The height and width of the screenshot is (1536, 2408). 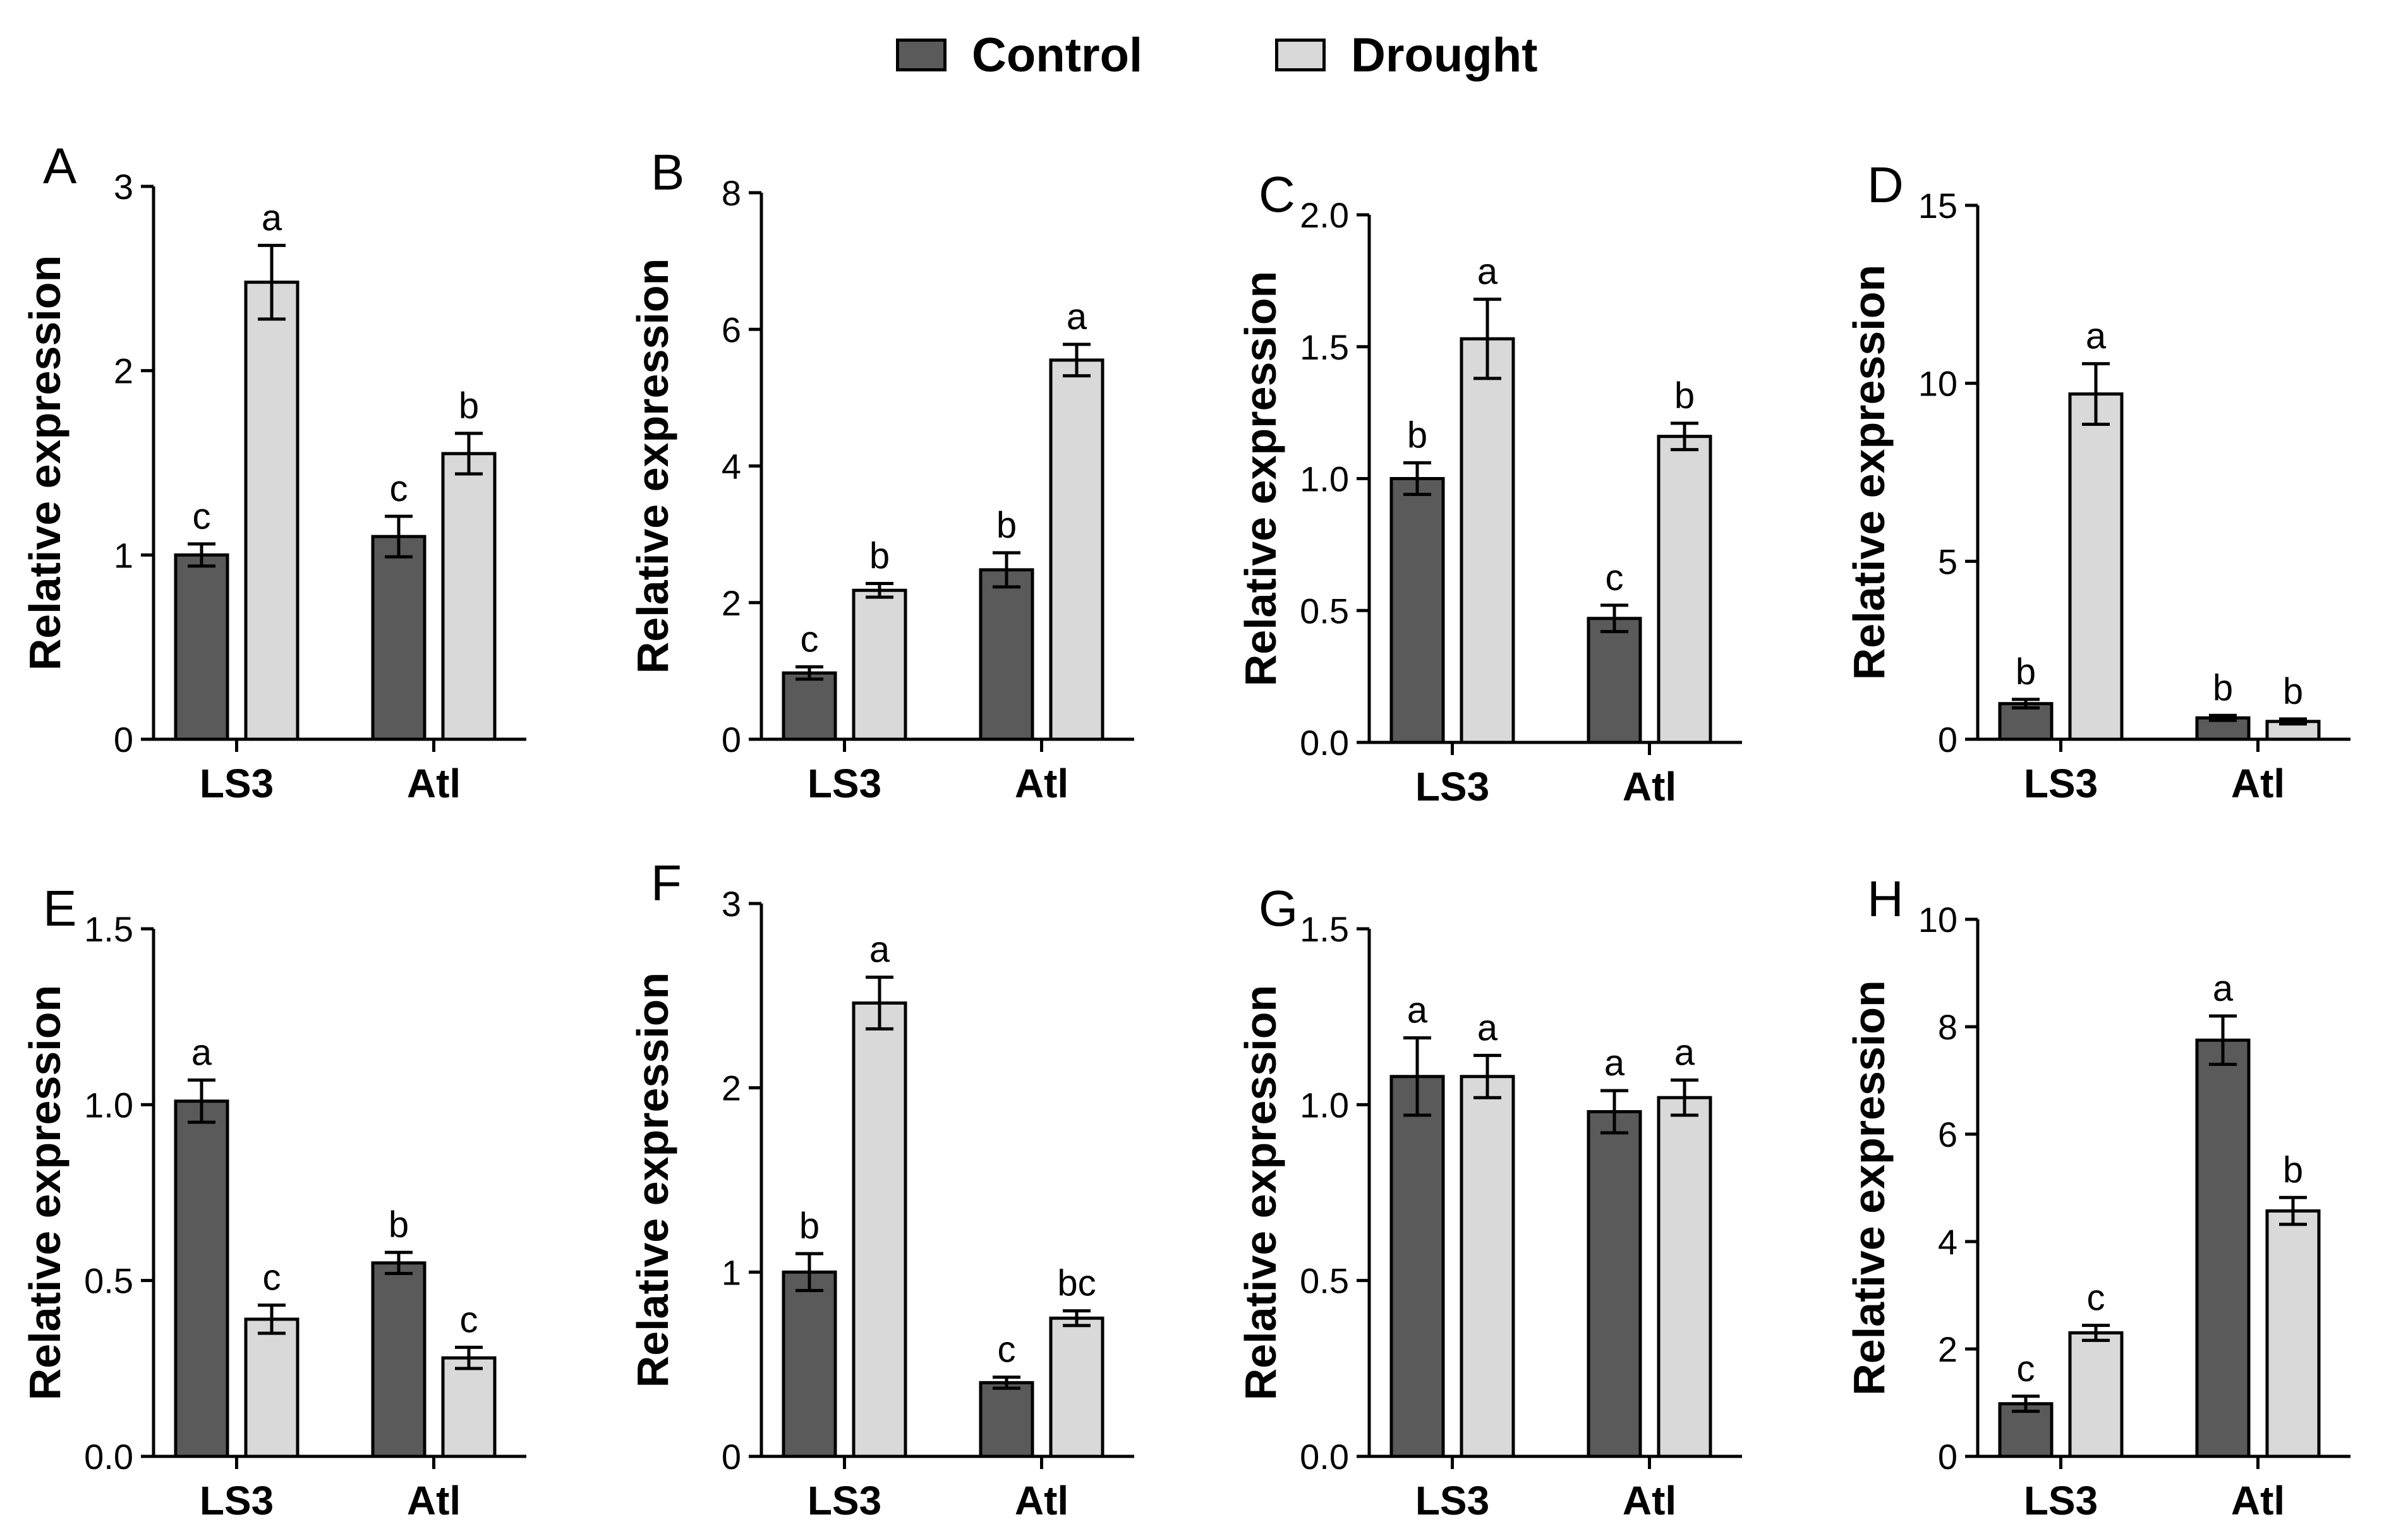 I want to click on panel-d: D Relative expression 0 5 10 15 LS3 Atl b b a b, so click(x=2098, y=481).